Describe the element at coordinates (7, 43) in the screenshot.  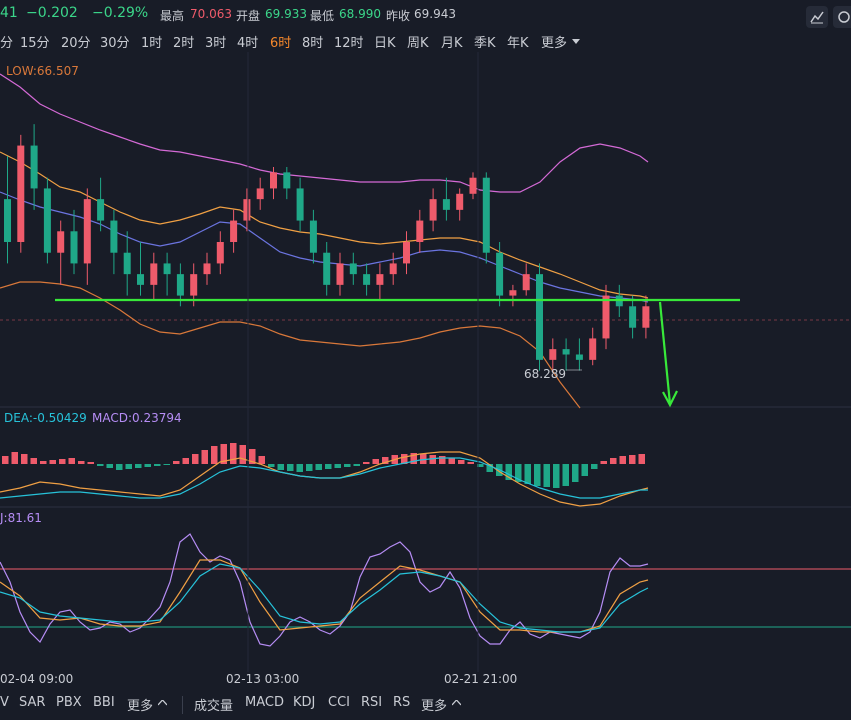
I see `period-1: 分` at that location.